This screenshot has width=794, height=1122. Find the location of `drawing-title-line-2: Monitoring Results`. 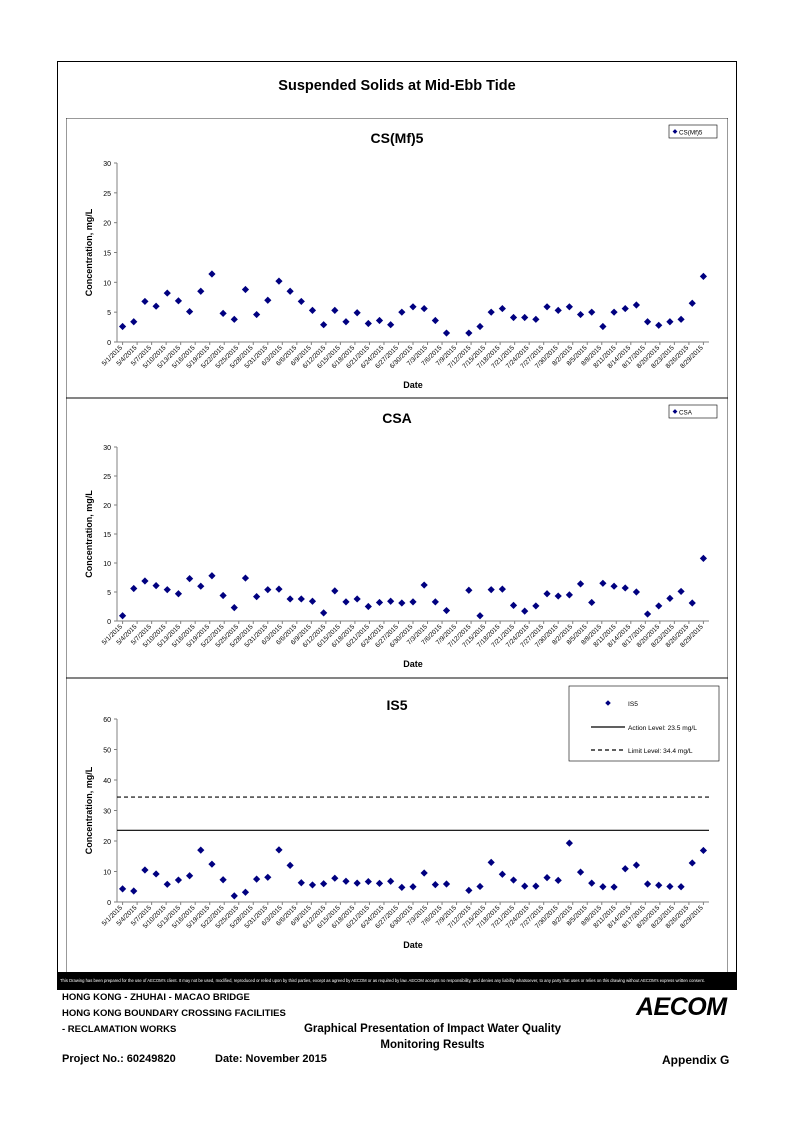

drawing-title-line-2: Monitoring Results is located at coordinates (432, 1045).